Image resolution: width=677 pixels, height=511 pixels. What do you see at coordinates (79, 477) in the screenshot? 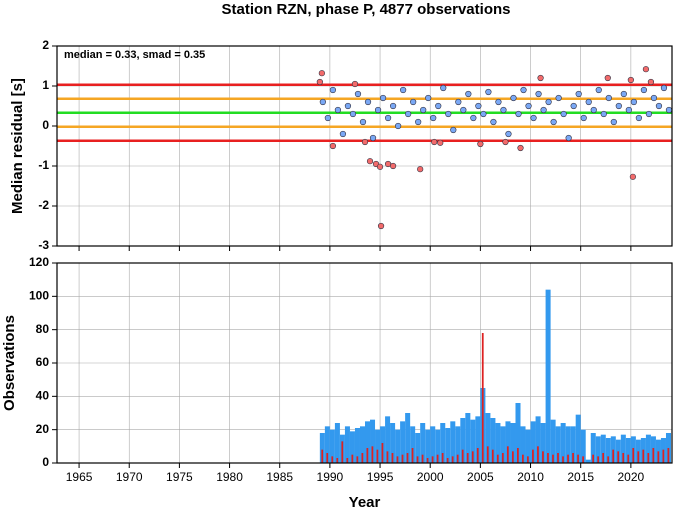
I see `x-tick-label: 1965` at bounding box center [79, 477].